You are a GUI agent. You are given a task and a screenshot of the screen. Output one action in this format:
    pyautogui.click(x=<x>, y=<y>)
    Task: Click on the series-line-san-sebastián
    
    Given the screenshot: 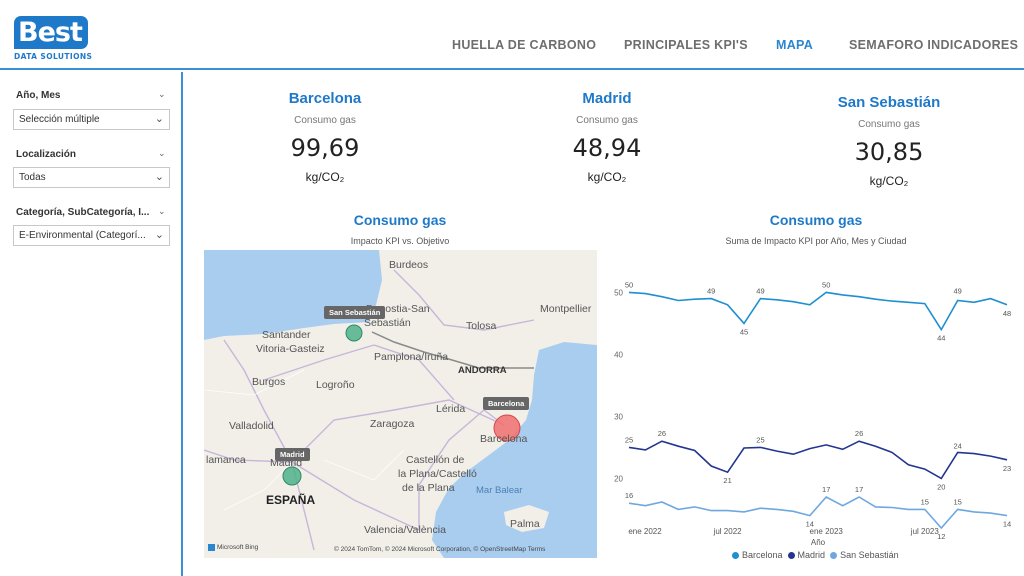 What is the action you would take?
    pyautogui.click(x=818, y=512)
    